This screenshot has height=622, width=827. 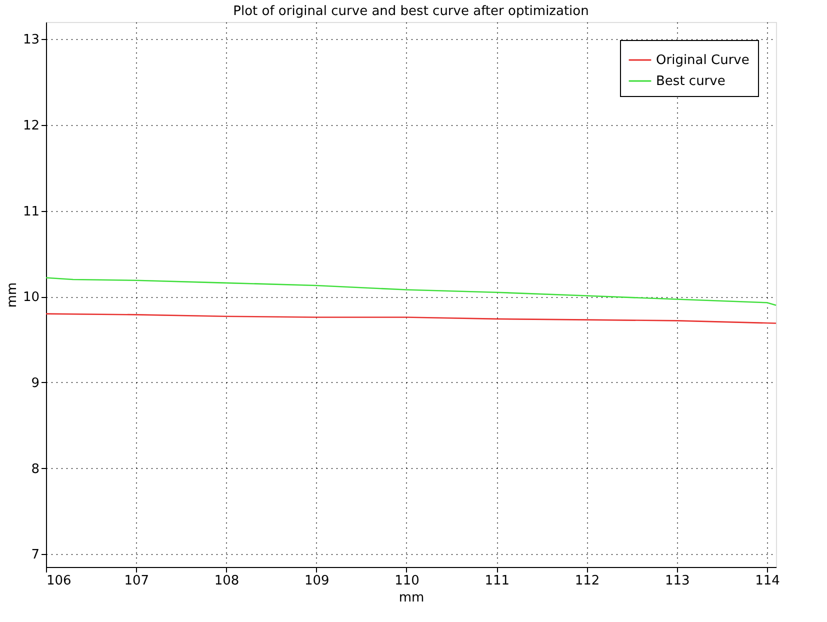 What do you see at coordinates (31, 126) in the screenshot?
I see `y-tick-label: 12` at bounding box center [31, 126].